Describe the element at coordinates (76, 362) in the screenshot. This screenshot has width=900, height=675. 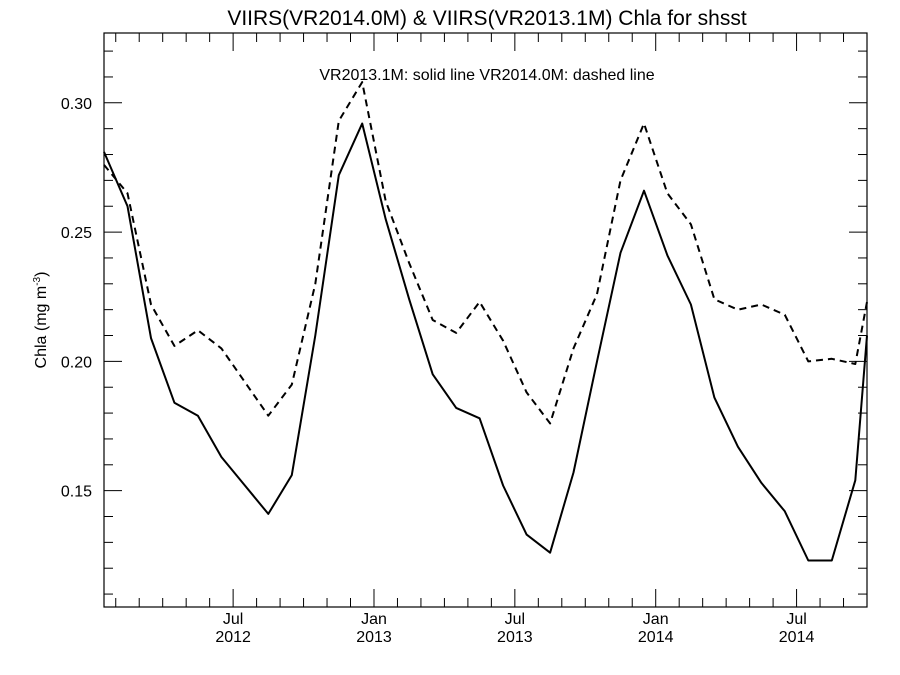
I see `y-tick-label: 0.20` at that location.